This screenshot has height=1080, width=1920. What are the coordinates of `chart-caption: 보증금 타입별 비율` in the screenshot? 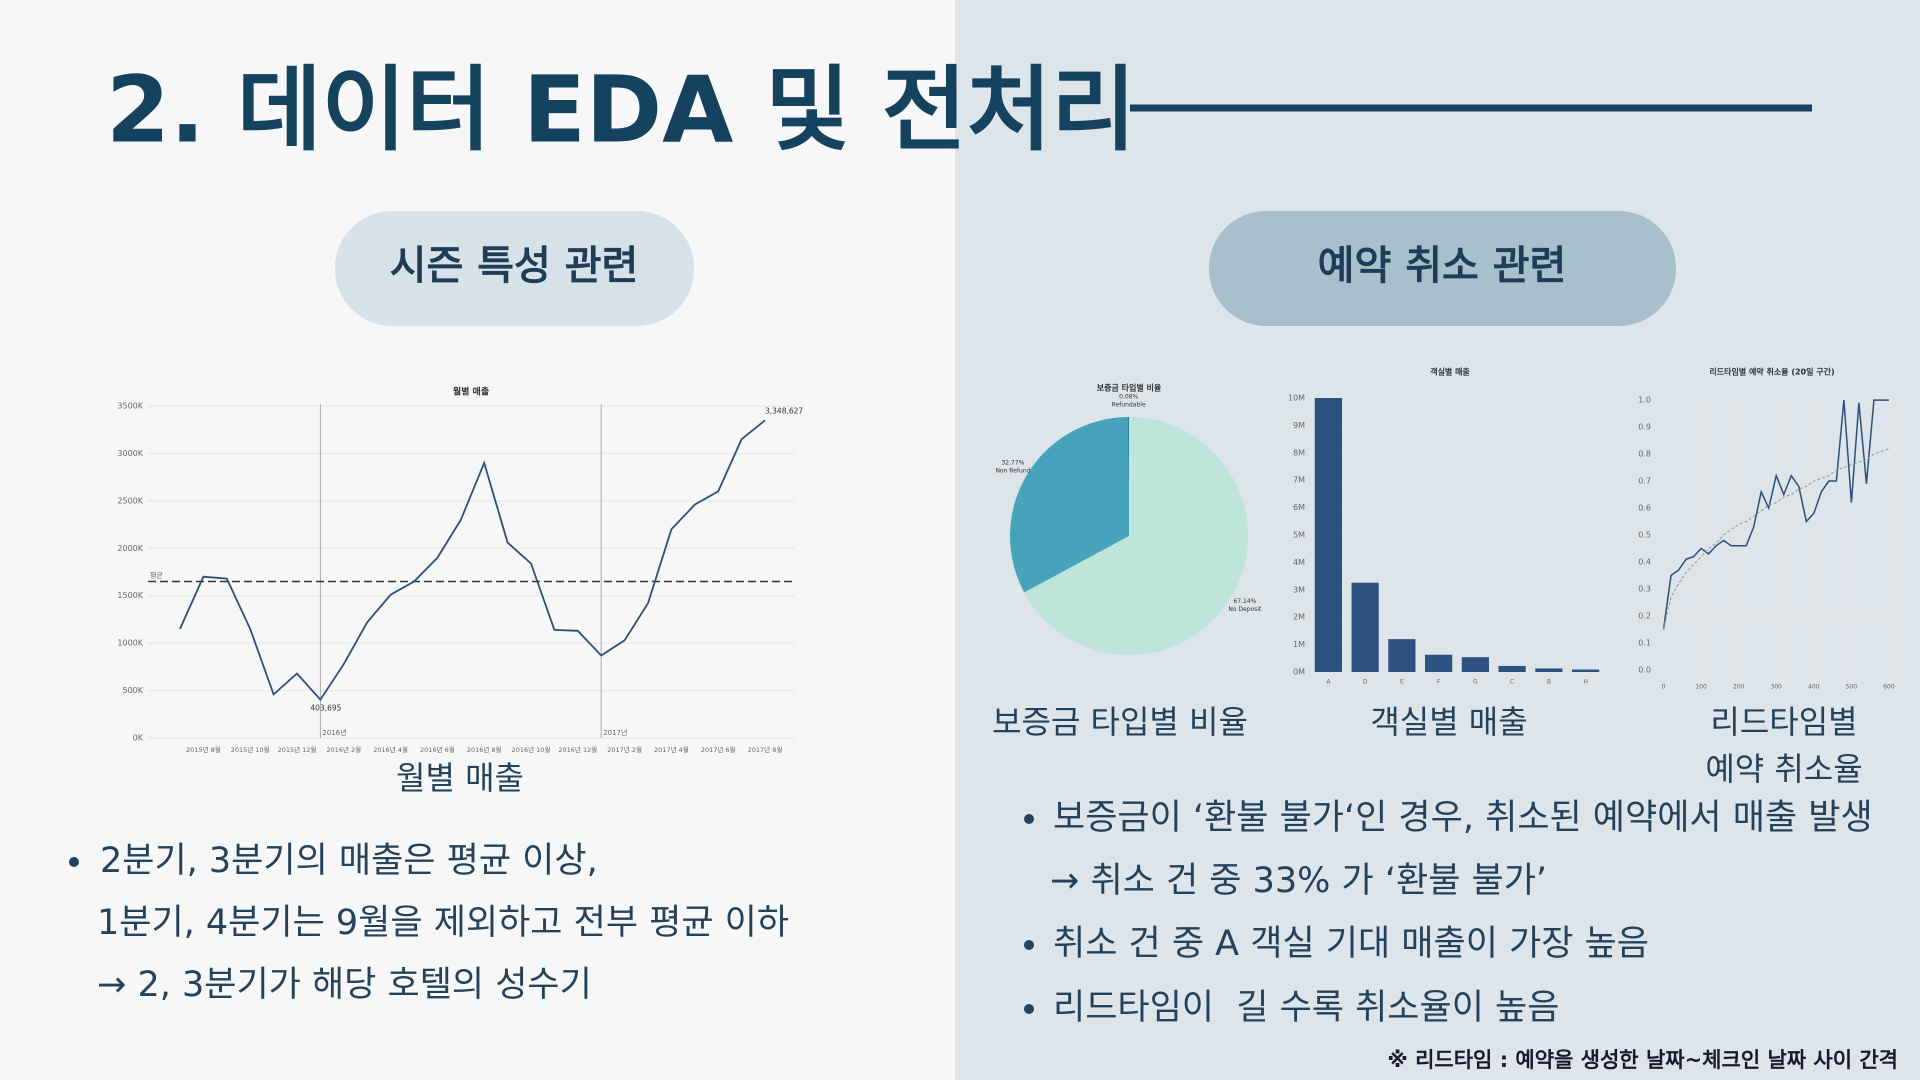 It's located at (1120, 722).